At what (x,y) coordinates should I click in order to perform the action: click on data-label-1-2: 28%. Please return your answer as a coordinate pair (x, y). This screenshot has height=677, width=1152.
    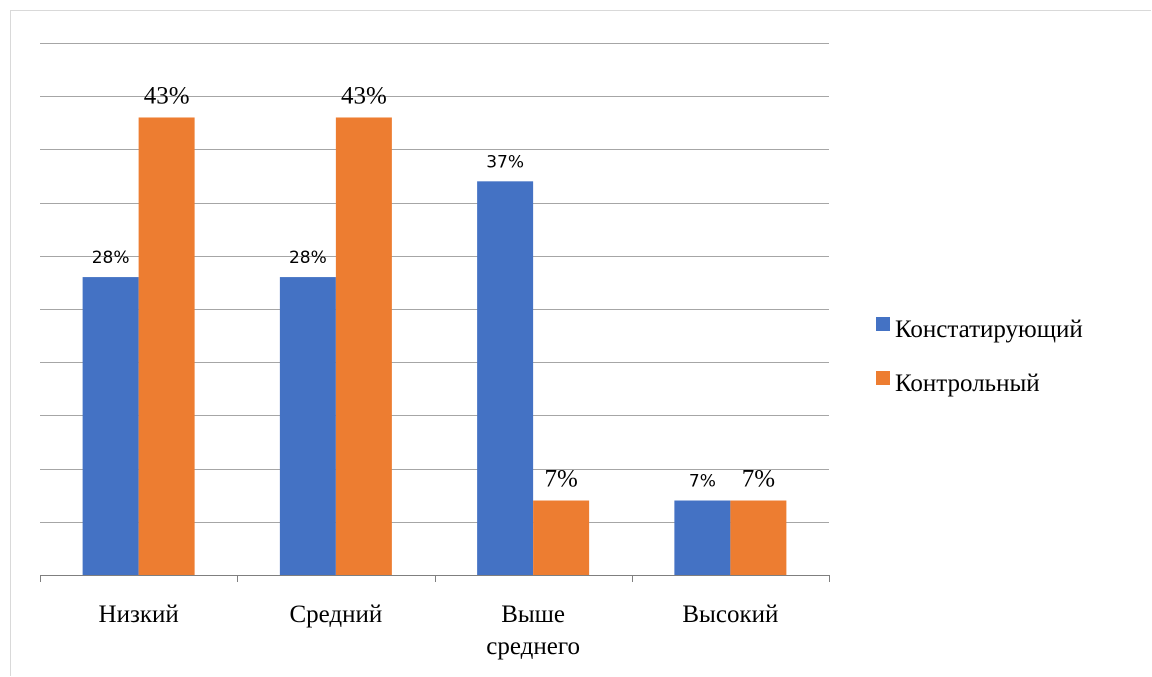
    Looking at the image, I should click on (308, 258).